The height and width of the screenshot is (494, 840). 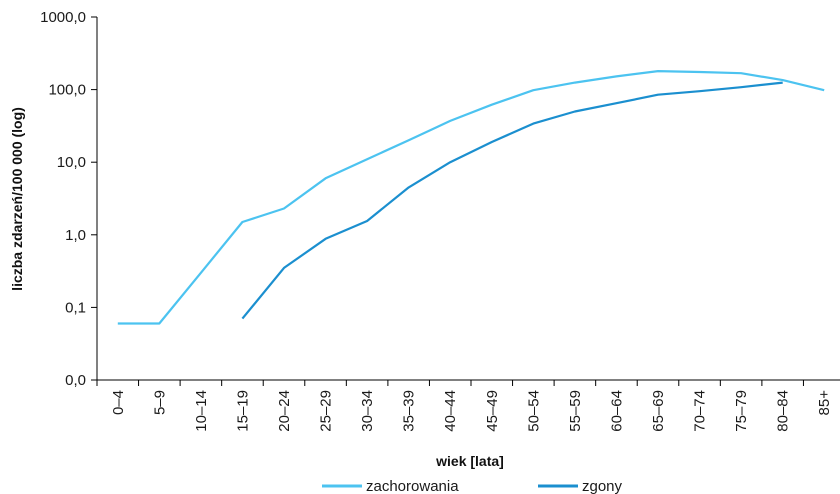 What do you see at coordinates (824, 403) in the screenshot?
I see `x-tick-label: 85+` at bounding box center [824, 403].